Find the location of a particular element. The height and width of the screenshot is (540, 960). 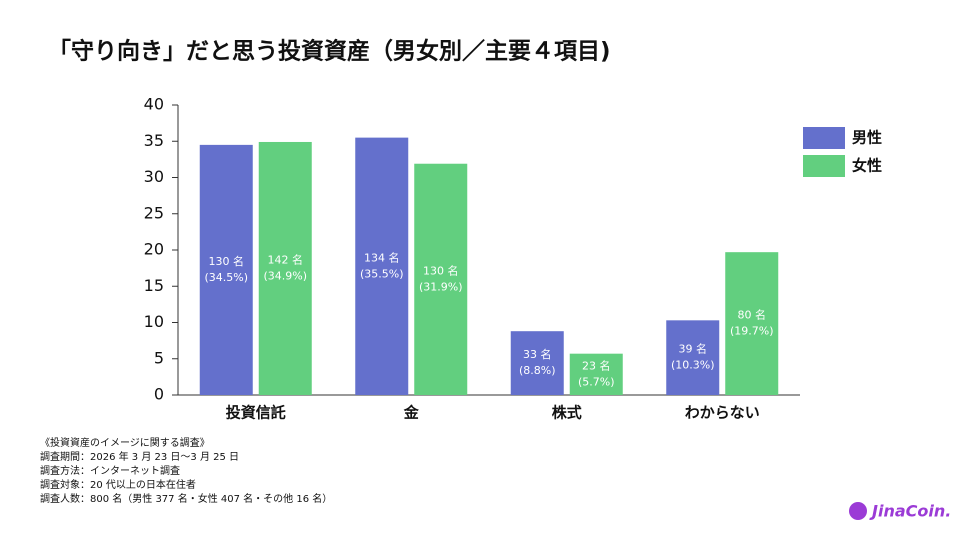

y-tick-label: 25 is located at coordinates (154, 212).